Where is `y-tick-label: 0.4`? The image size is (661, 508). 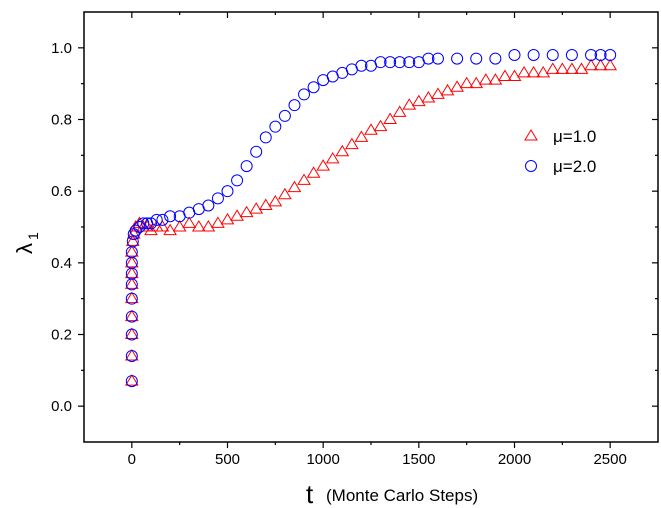 y-tick-label: 0.4 is located at coordinates (61, 263).